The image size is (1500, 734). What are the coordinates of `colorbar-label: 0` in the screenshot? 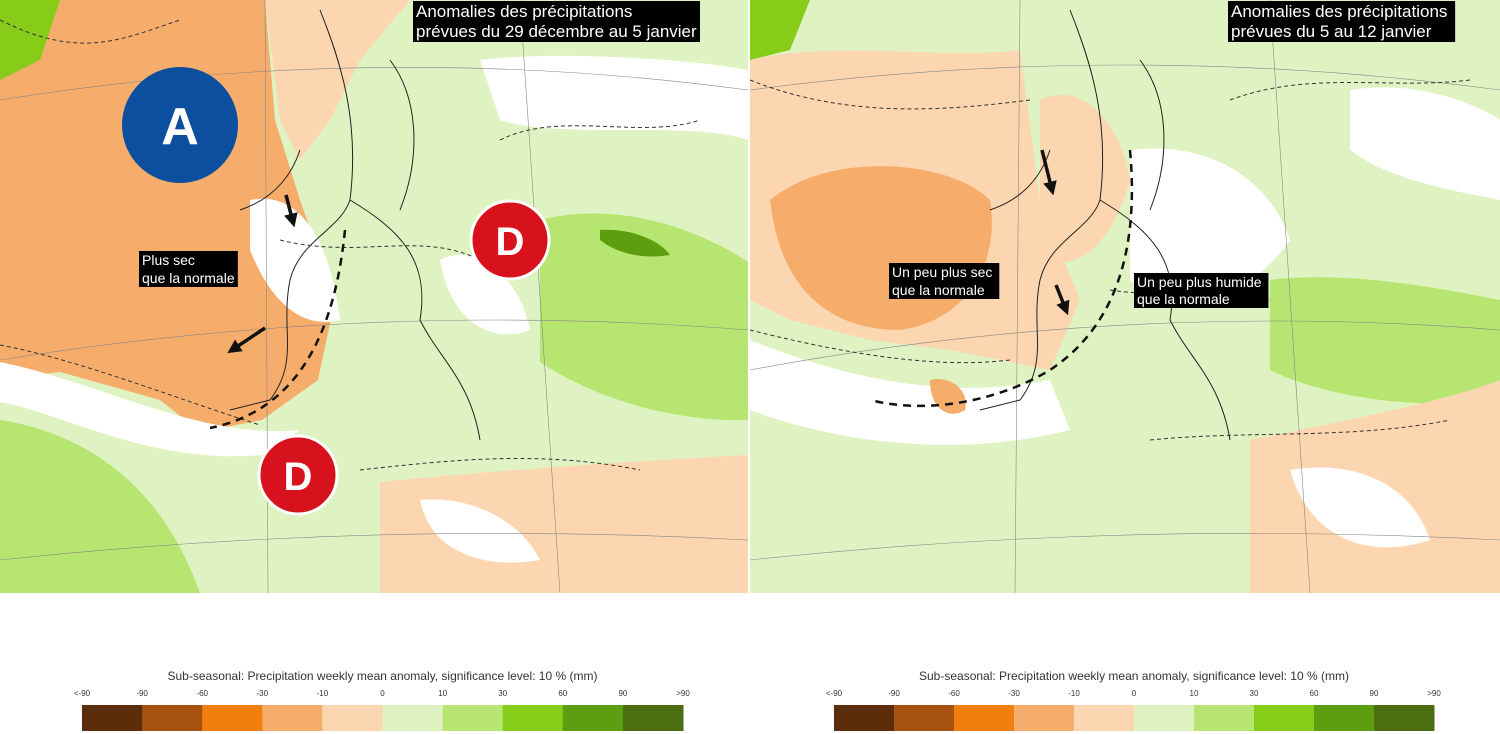 It's located at (1134, 693).